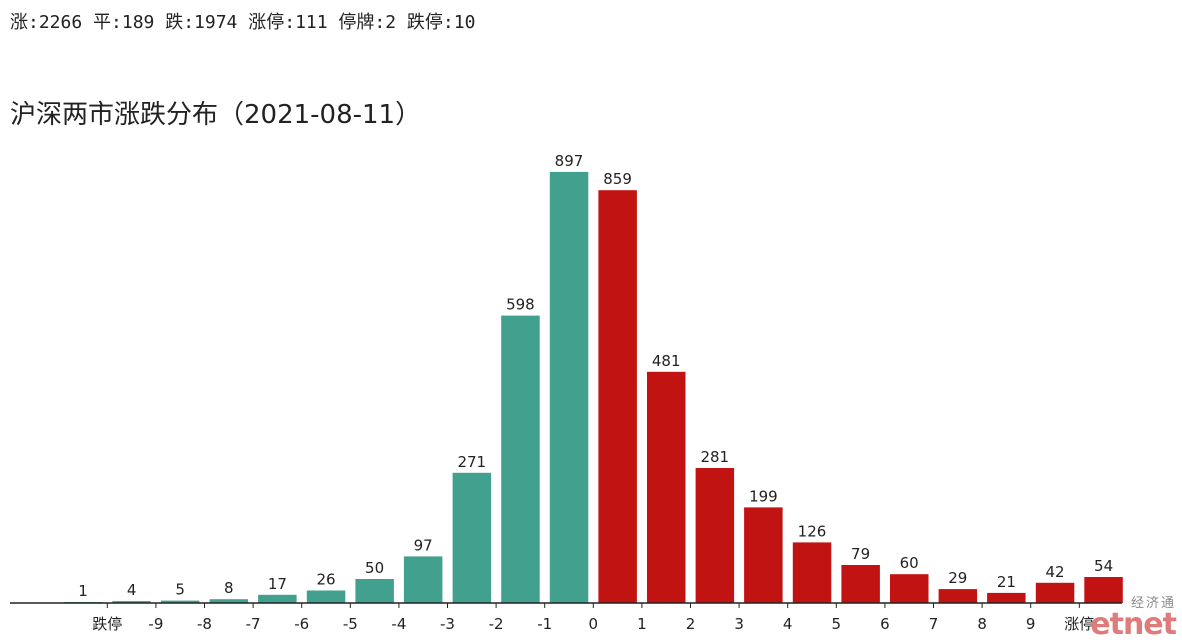 This screenshot has width=1182, height=642. I want to click on x-tick-label: 9, so click(1031, 624).